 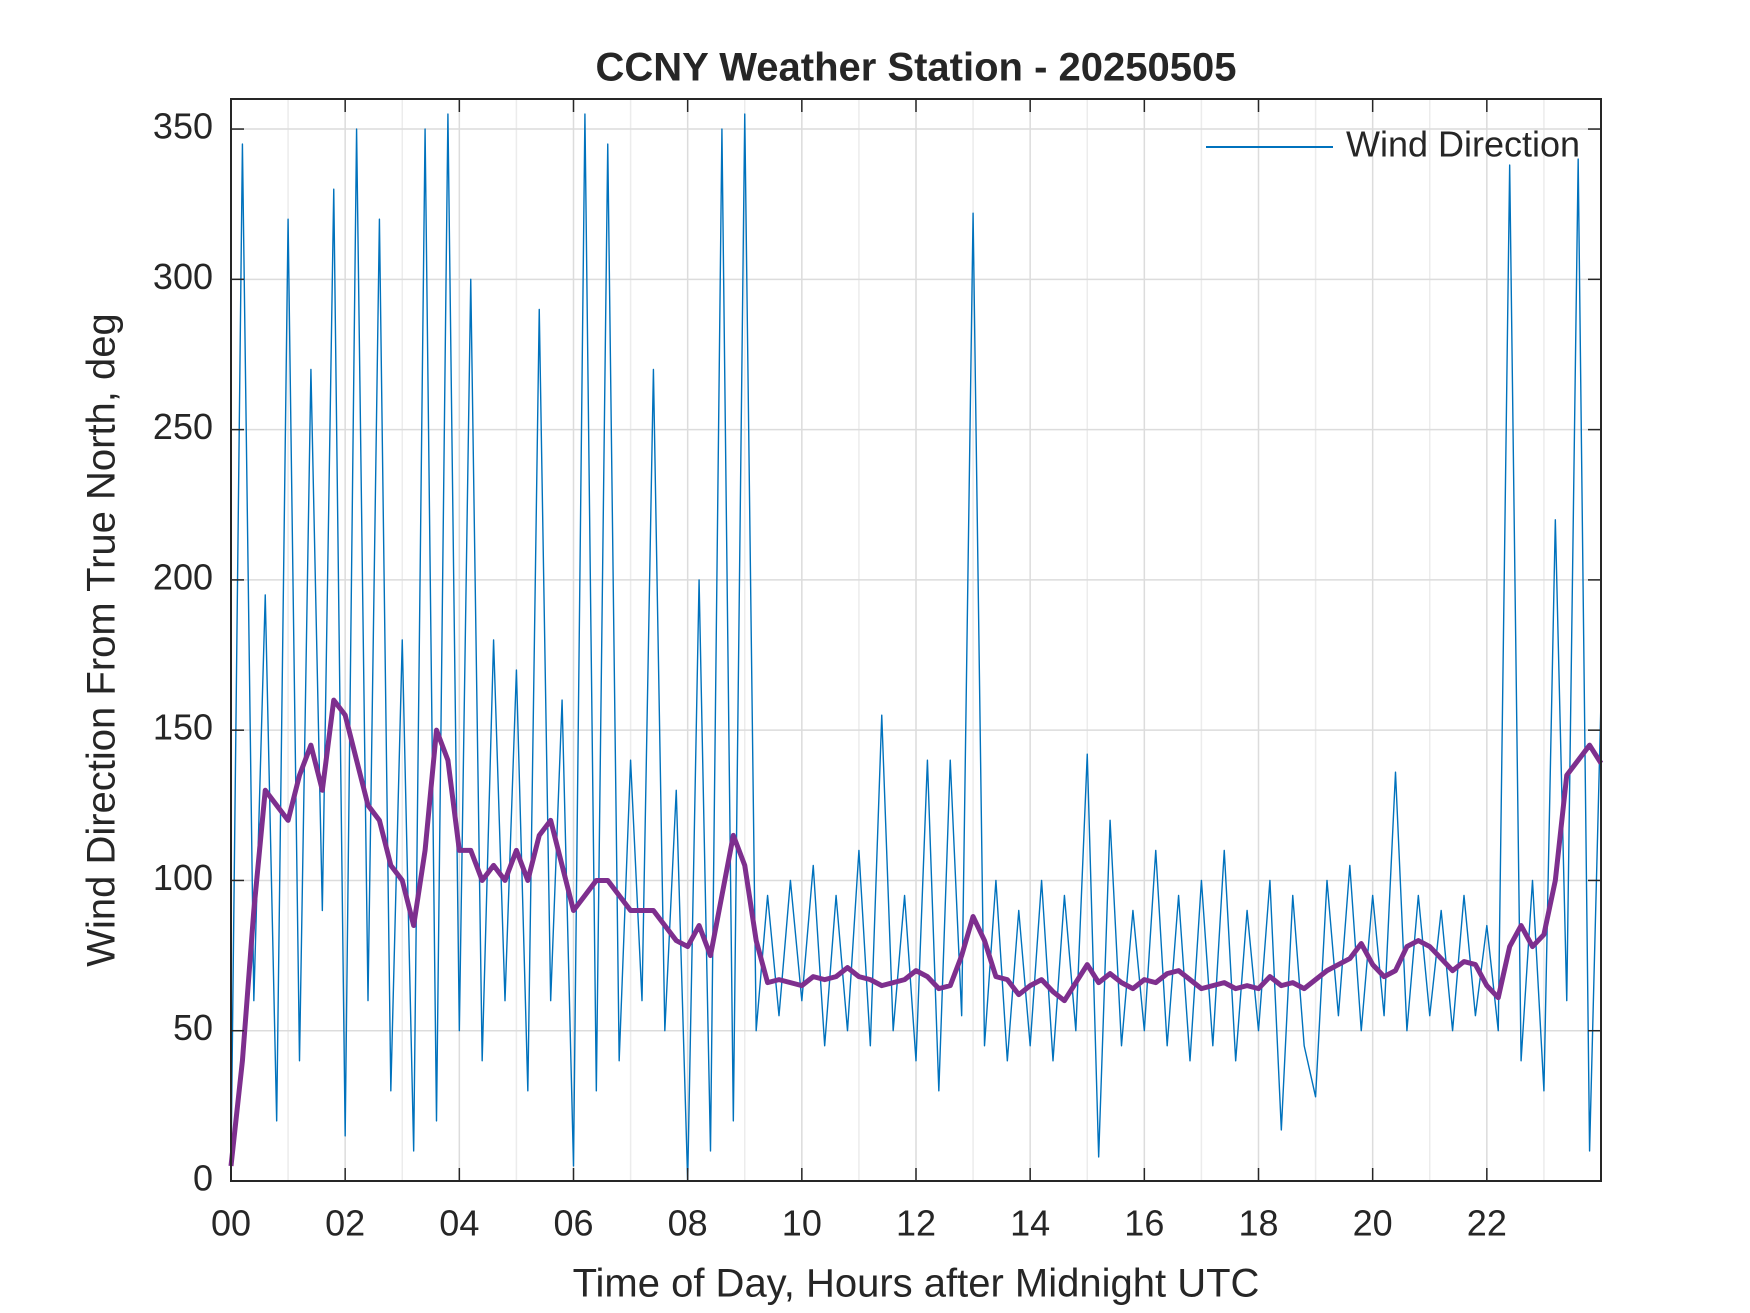 I want to click on x-tick-label: 22, so click(x=1487, y=1223).